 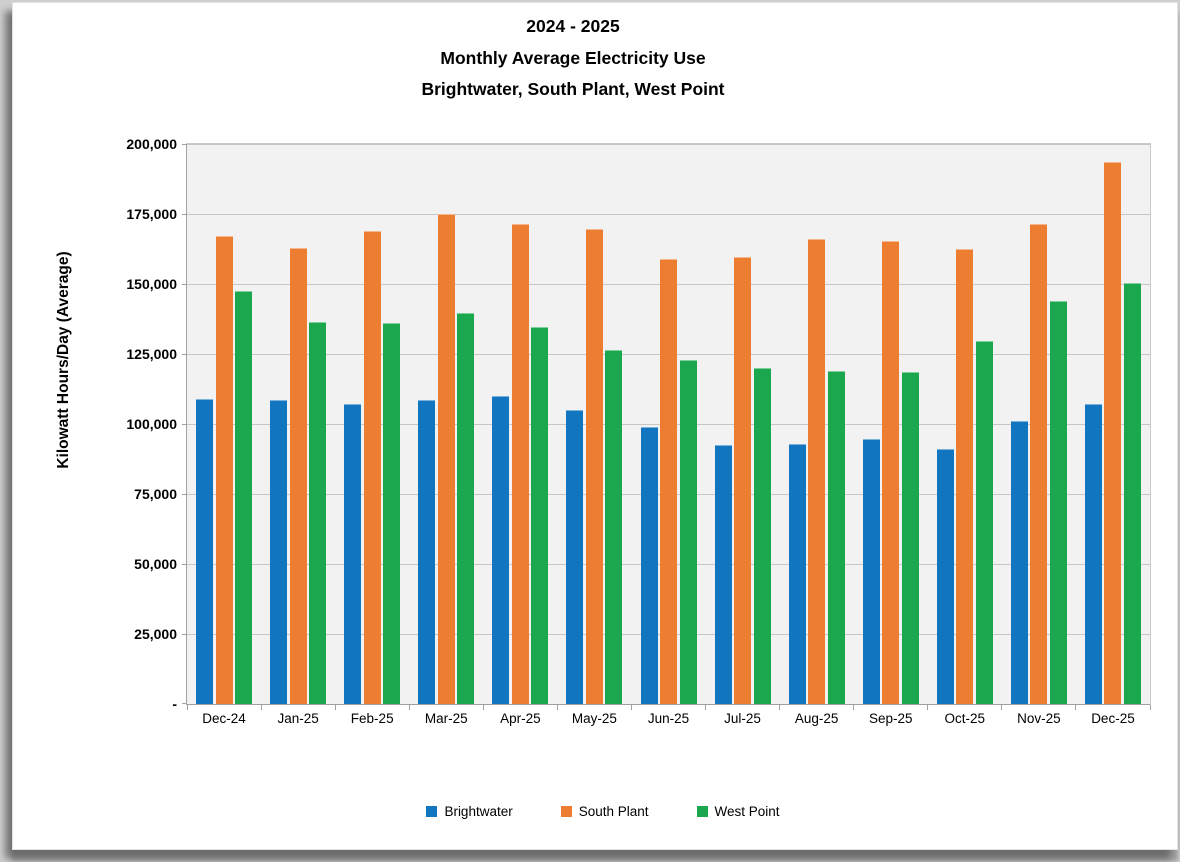 I want to click on x-axis-category-label: Jul-25, so click(x=742, y=718).